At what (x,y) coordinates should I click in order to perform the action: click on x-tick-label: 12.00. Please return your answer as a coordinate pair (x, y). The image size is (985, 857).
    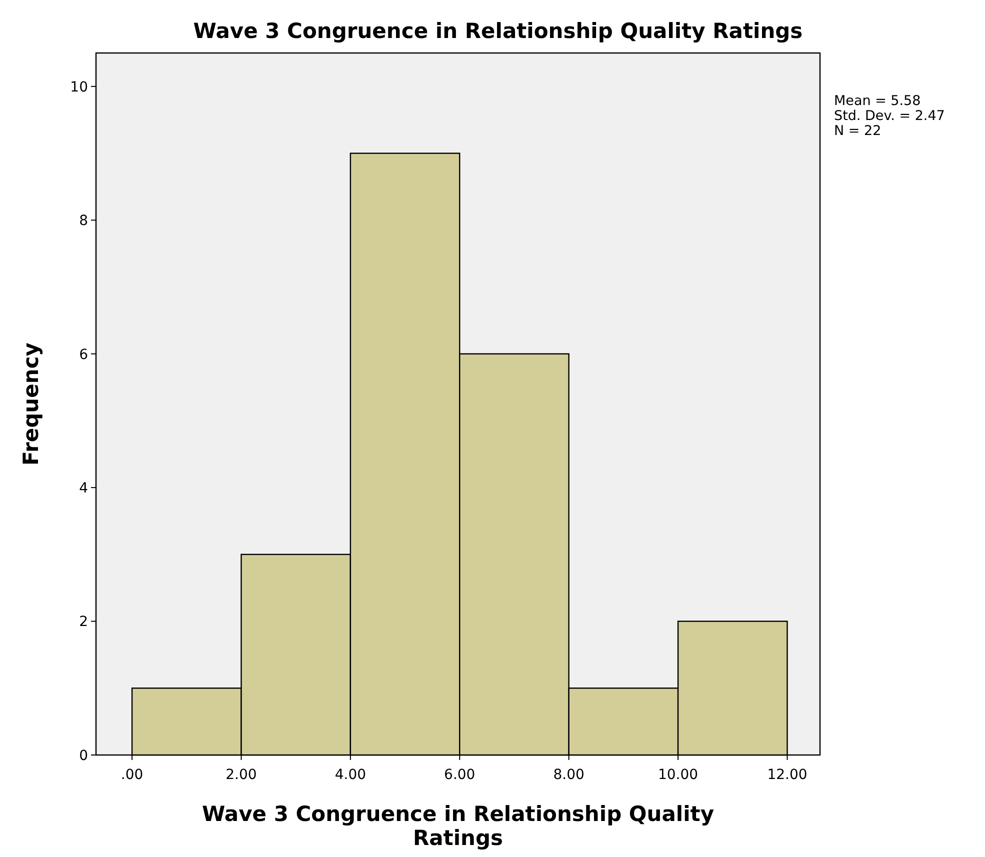
    Looking at the image, I should click on (787, 775).